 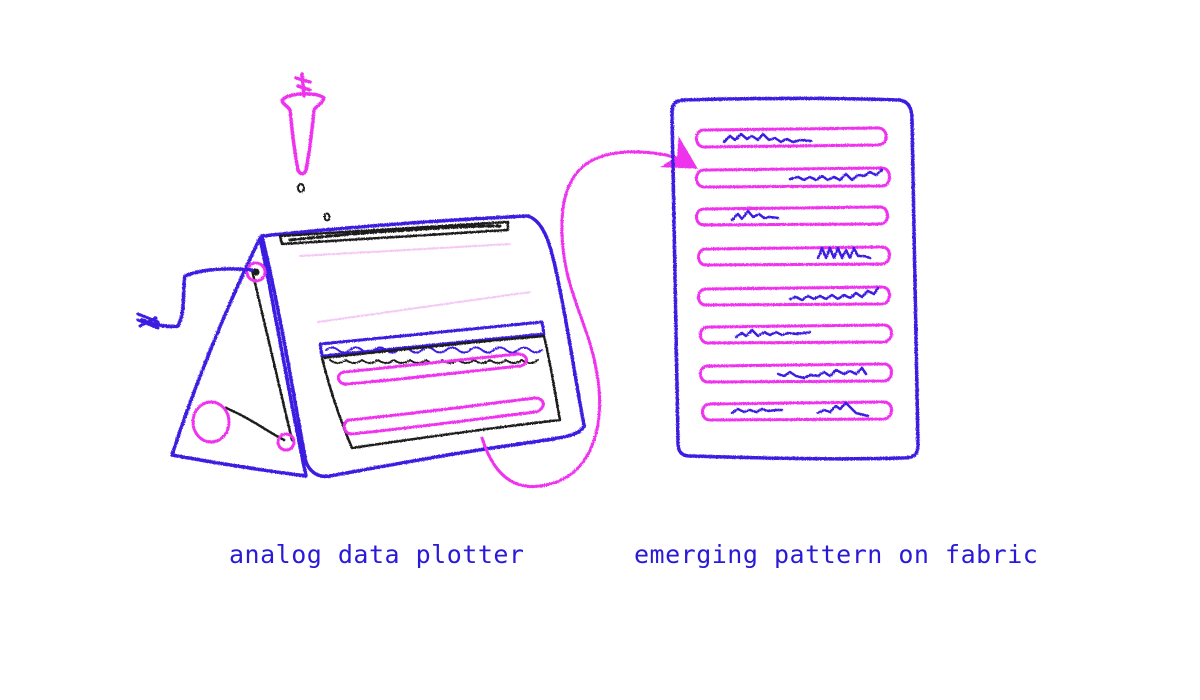 What do you see at coordinates (434, 350) in the screenshot?
I see `middle-roller-texture` at bounding box center [434, 350].